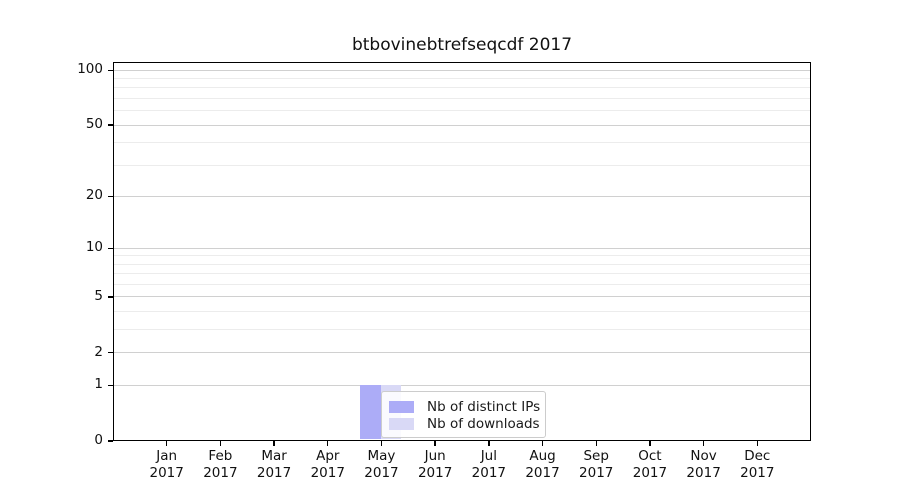 The height and width of the screenshot is (500, 900). Describe the element at coordinates (757, 443) in the screenshot. I see `x-tick-dec-2017` at that location.